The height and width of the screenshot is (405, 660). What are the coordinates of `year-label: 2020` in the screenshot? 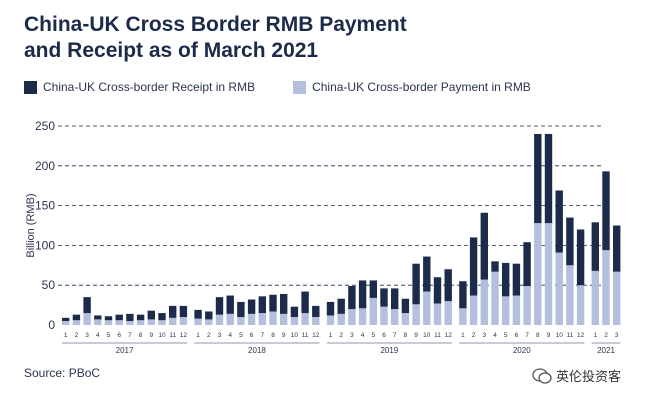 It's located at (522, 350).